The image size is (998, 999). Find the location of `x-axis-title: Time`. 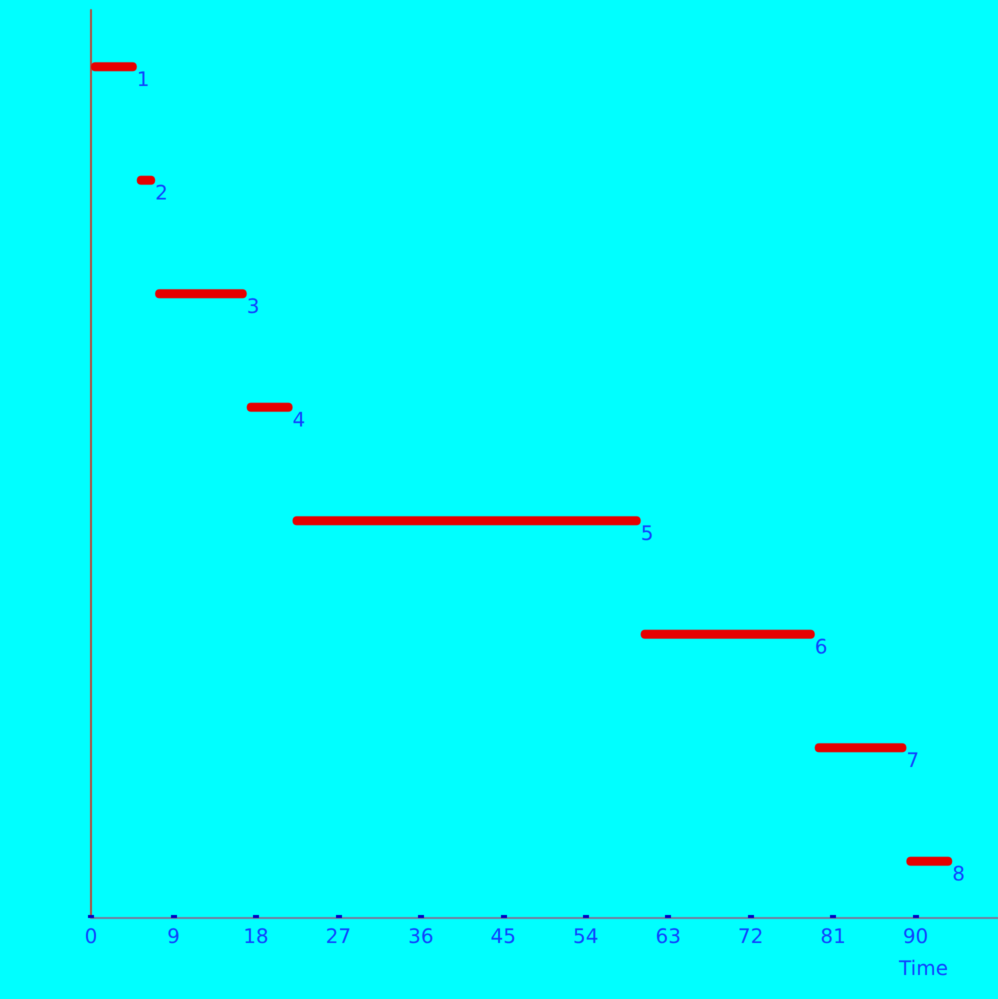

x-axis-title: Time is located at coordinates (923, 968).